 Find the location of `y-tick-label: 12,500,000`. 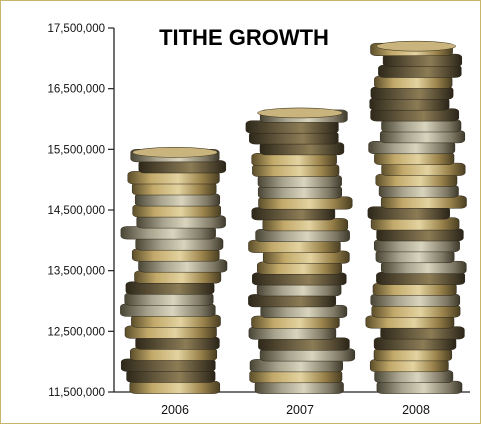

y-tick-label: 12,500,000 is located at coordinates (76, 332).